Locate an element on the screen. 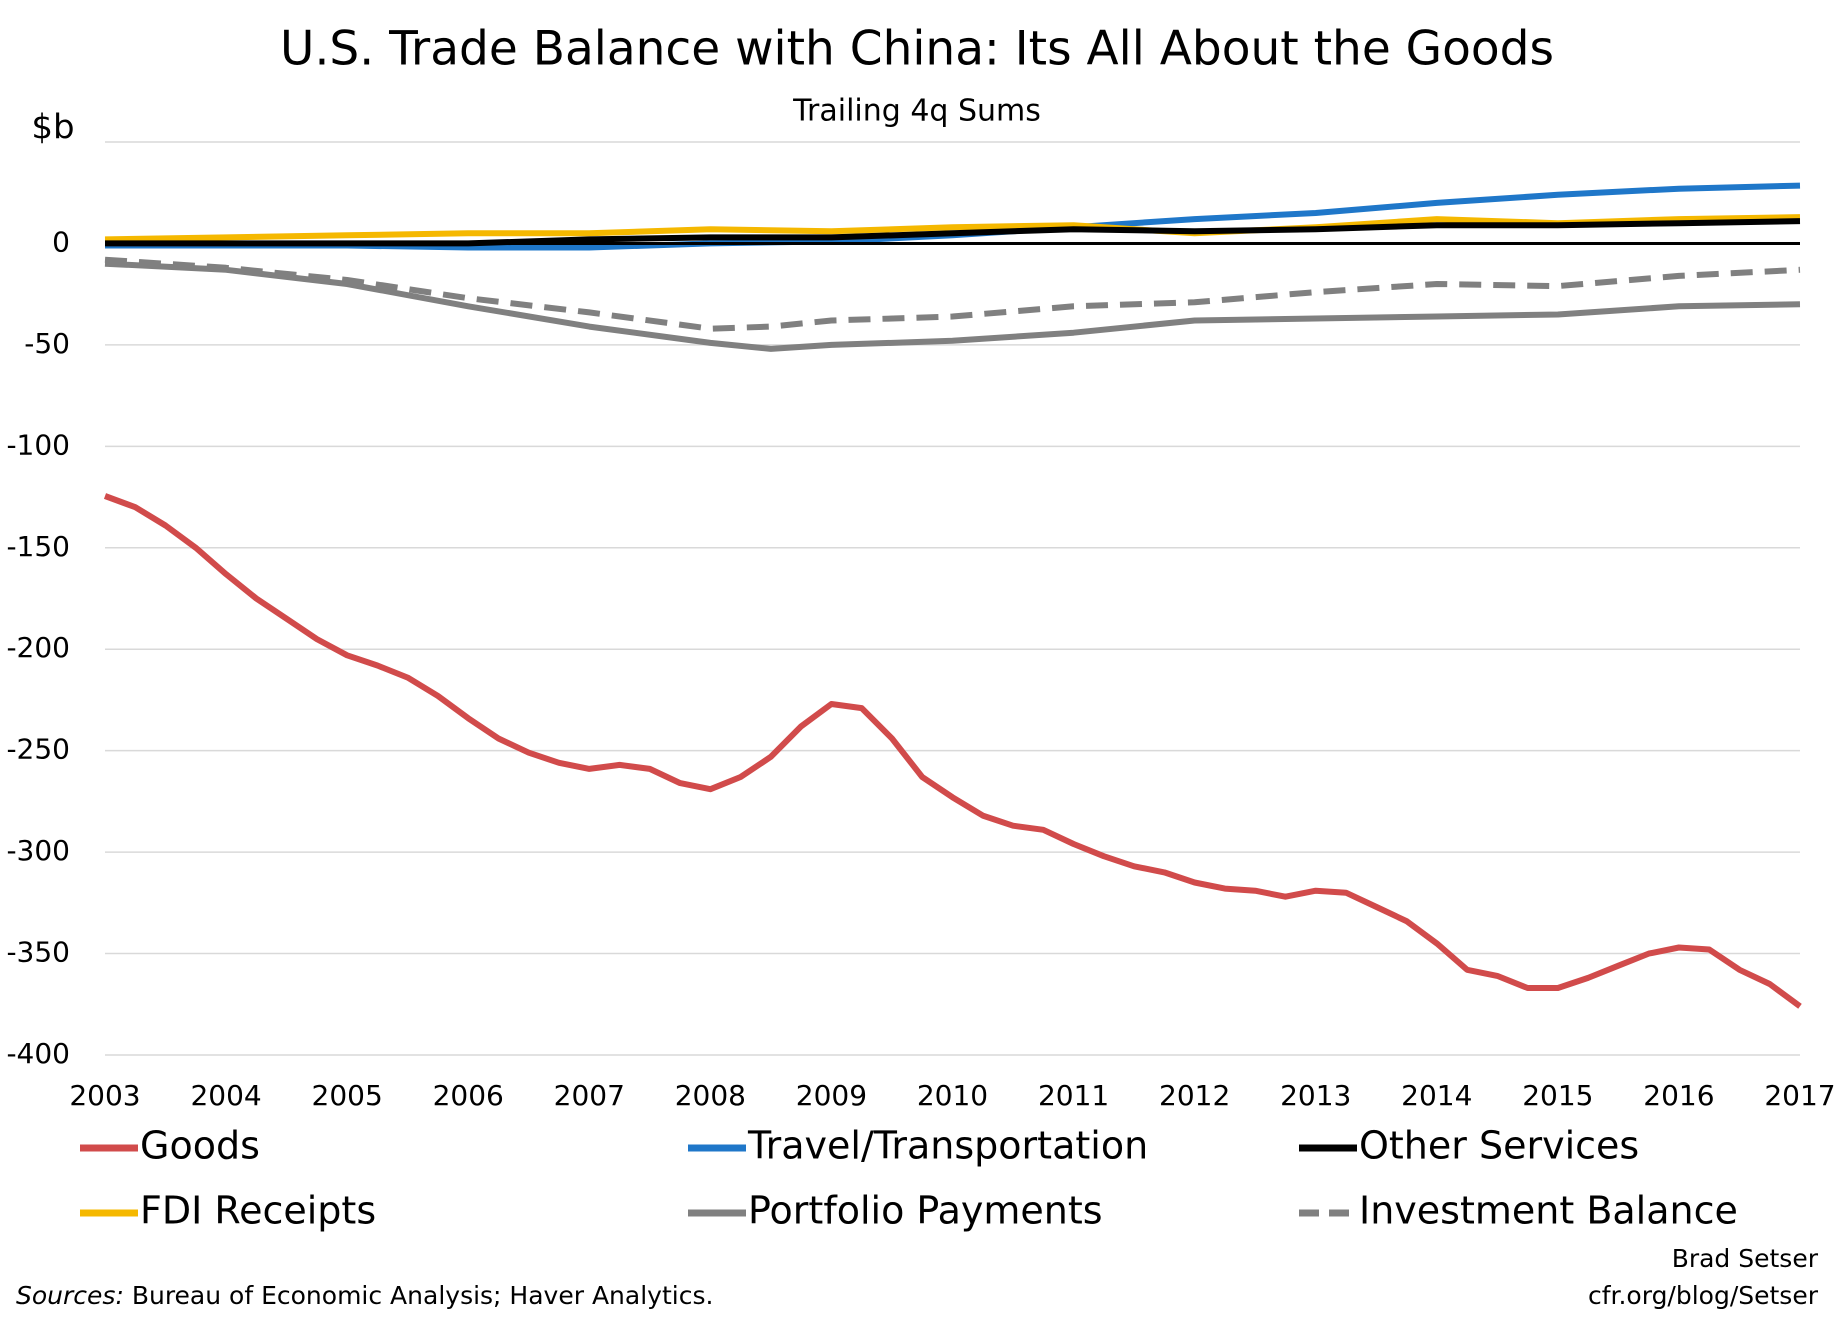 This screenshot has height=1321, width=1835. x-tick-label: 2015 is located at coordinates (1557, 1095).